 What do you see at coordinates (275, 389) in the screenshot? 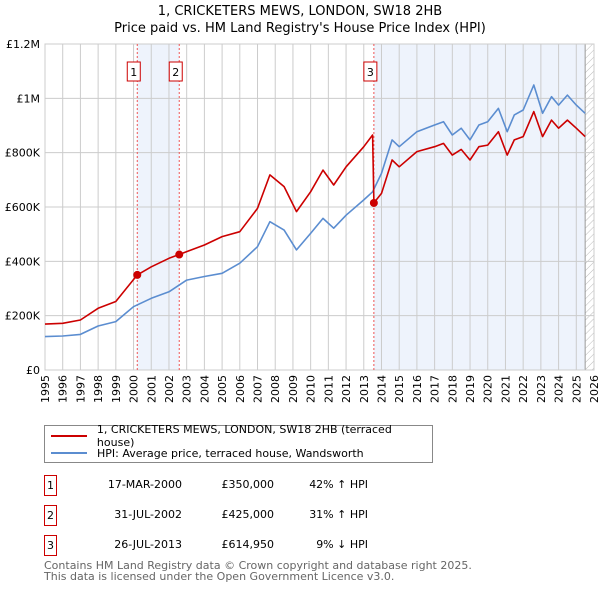
I see `x-tick-label: 2008` at bounding box center [275, 389].